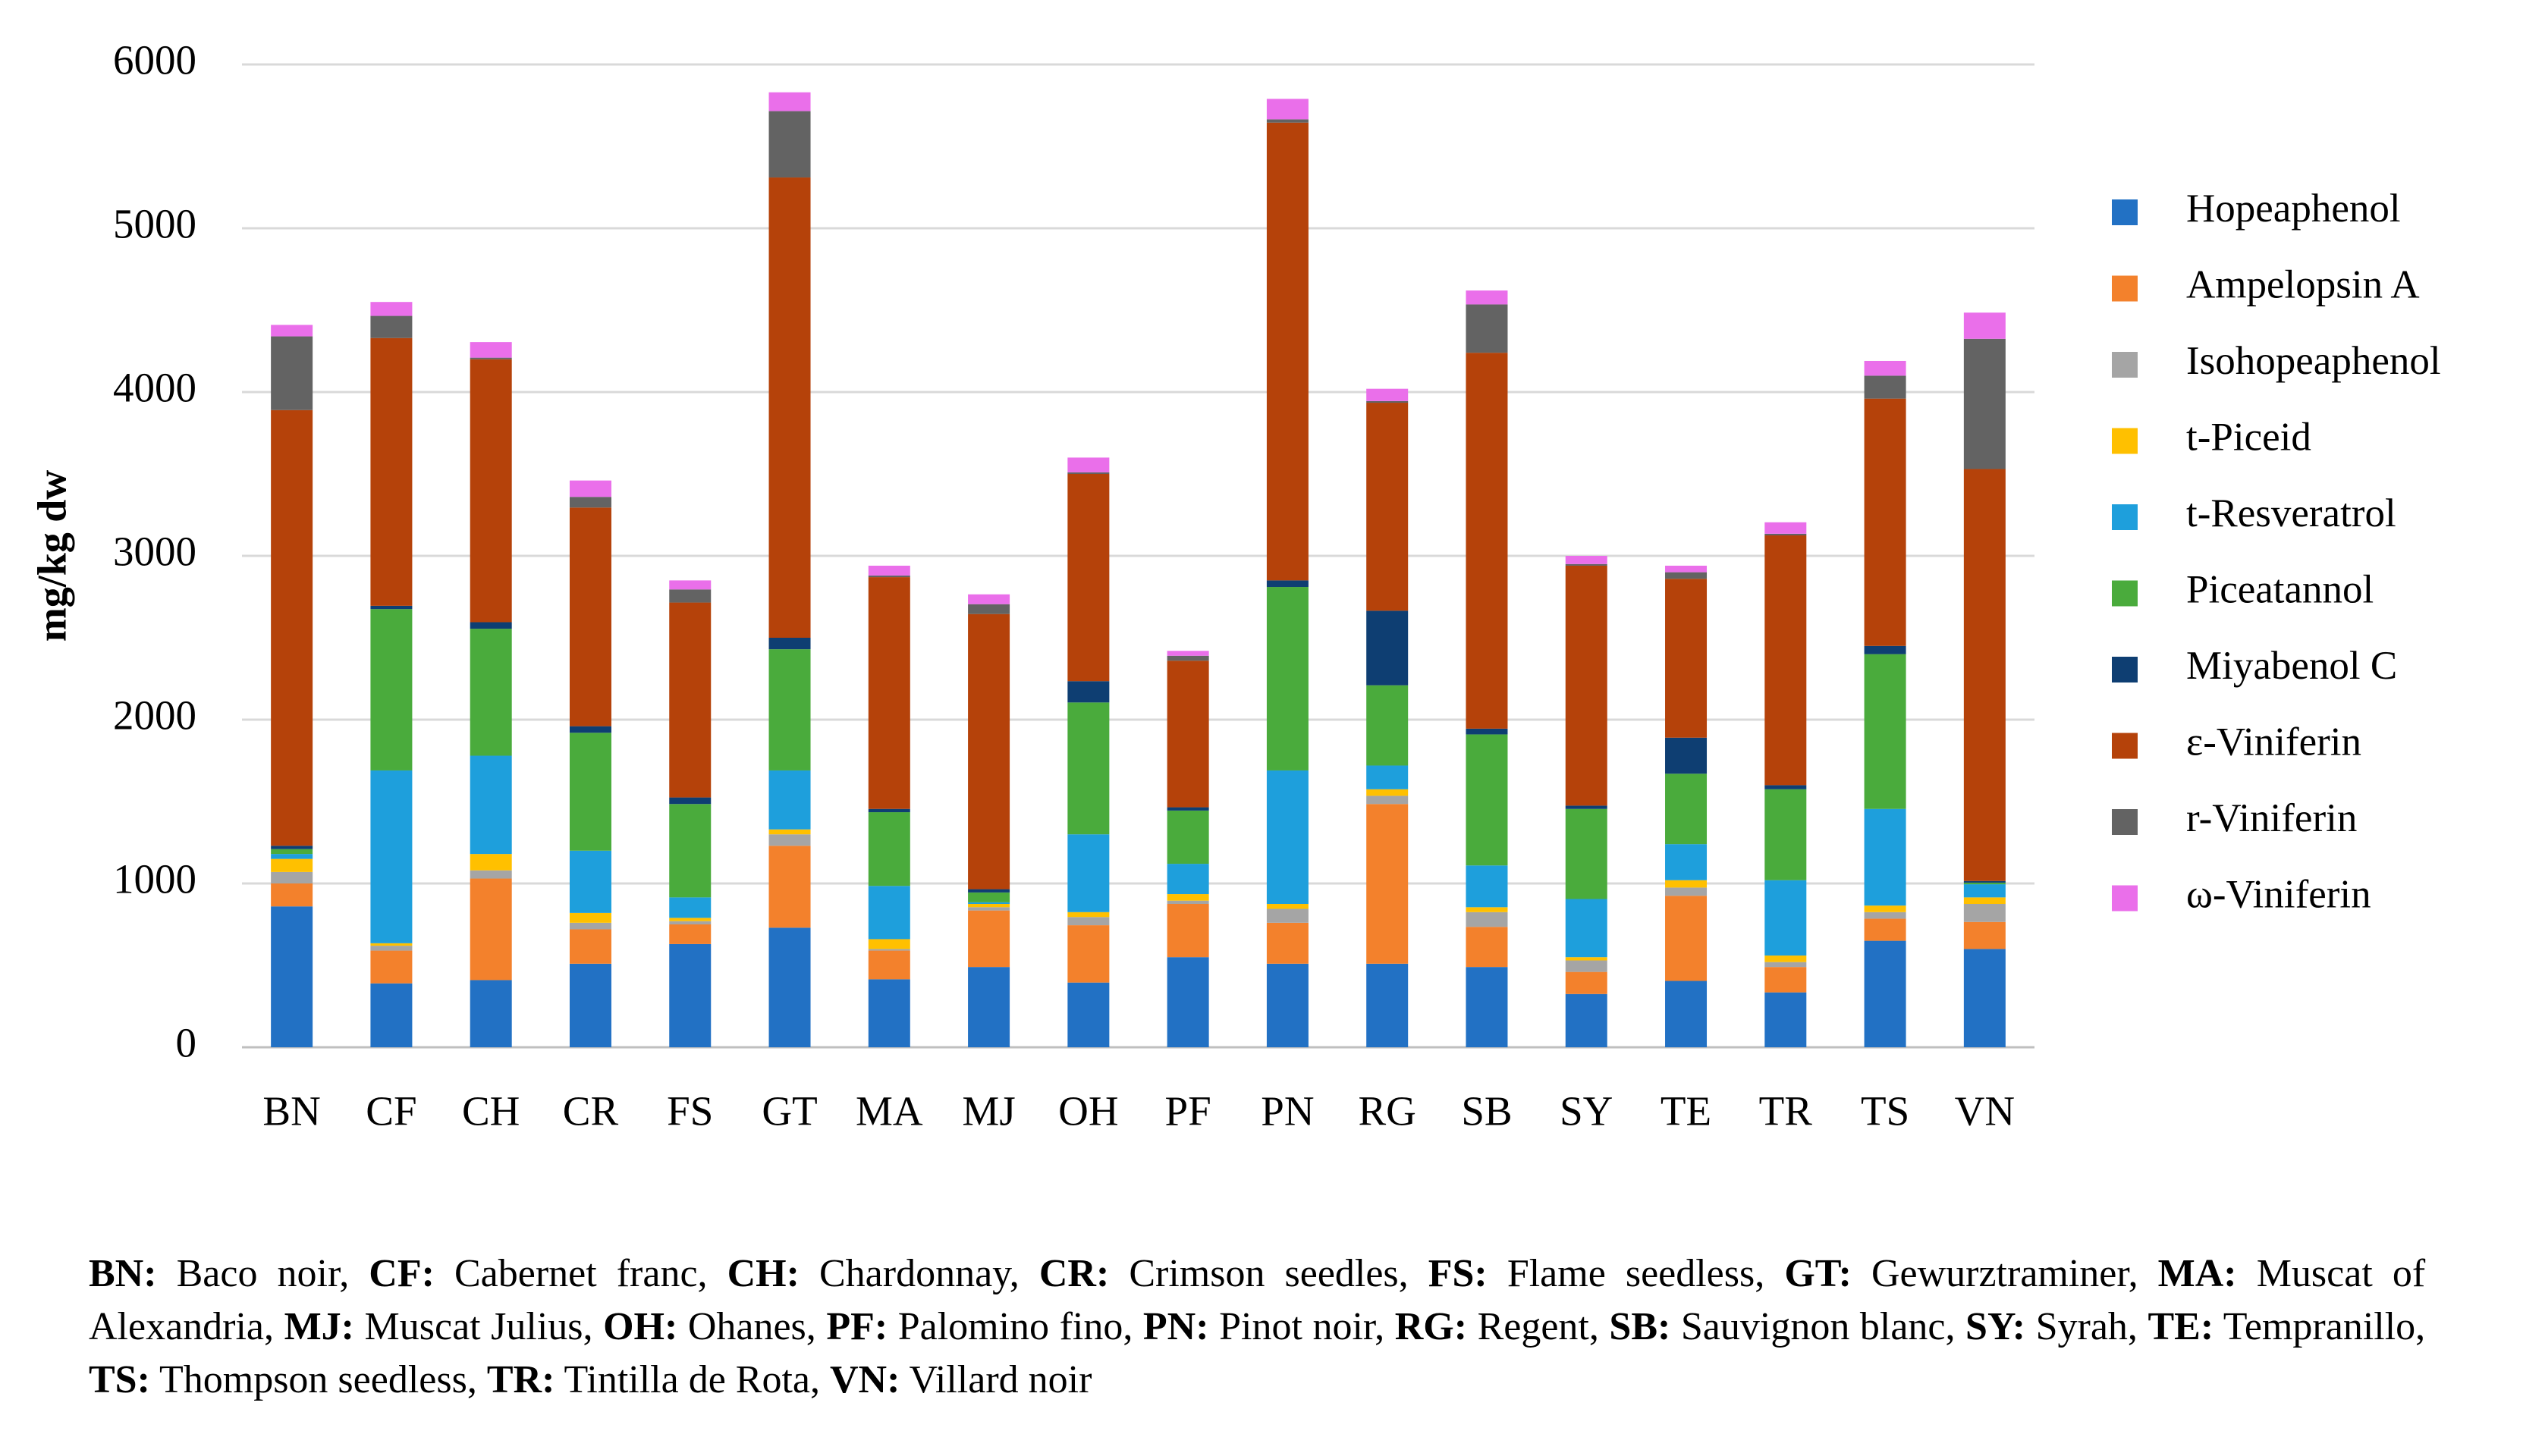 The width and height of the screenshot is (2523, 1456). Describe the element at coordinates (491, 1111) in the screenshot. I see `x-tick-label: CH` at that location.